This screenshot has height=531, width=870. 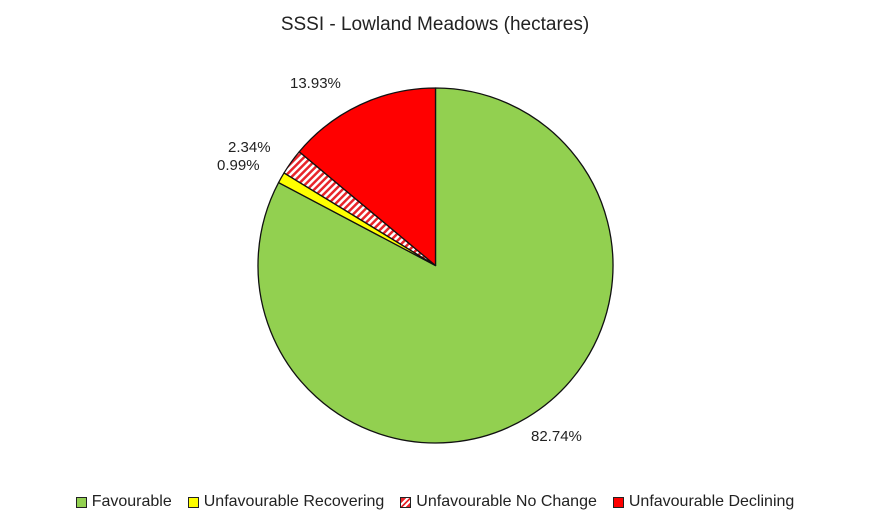 What do you see at coordinates (249, 147) in the screenshot?
I see `data-label-unfavourable-no-change: 2.34%` at bounding box center [249, 147].